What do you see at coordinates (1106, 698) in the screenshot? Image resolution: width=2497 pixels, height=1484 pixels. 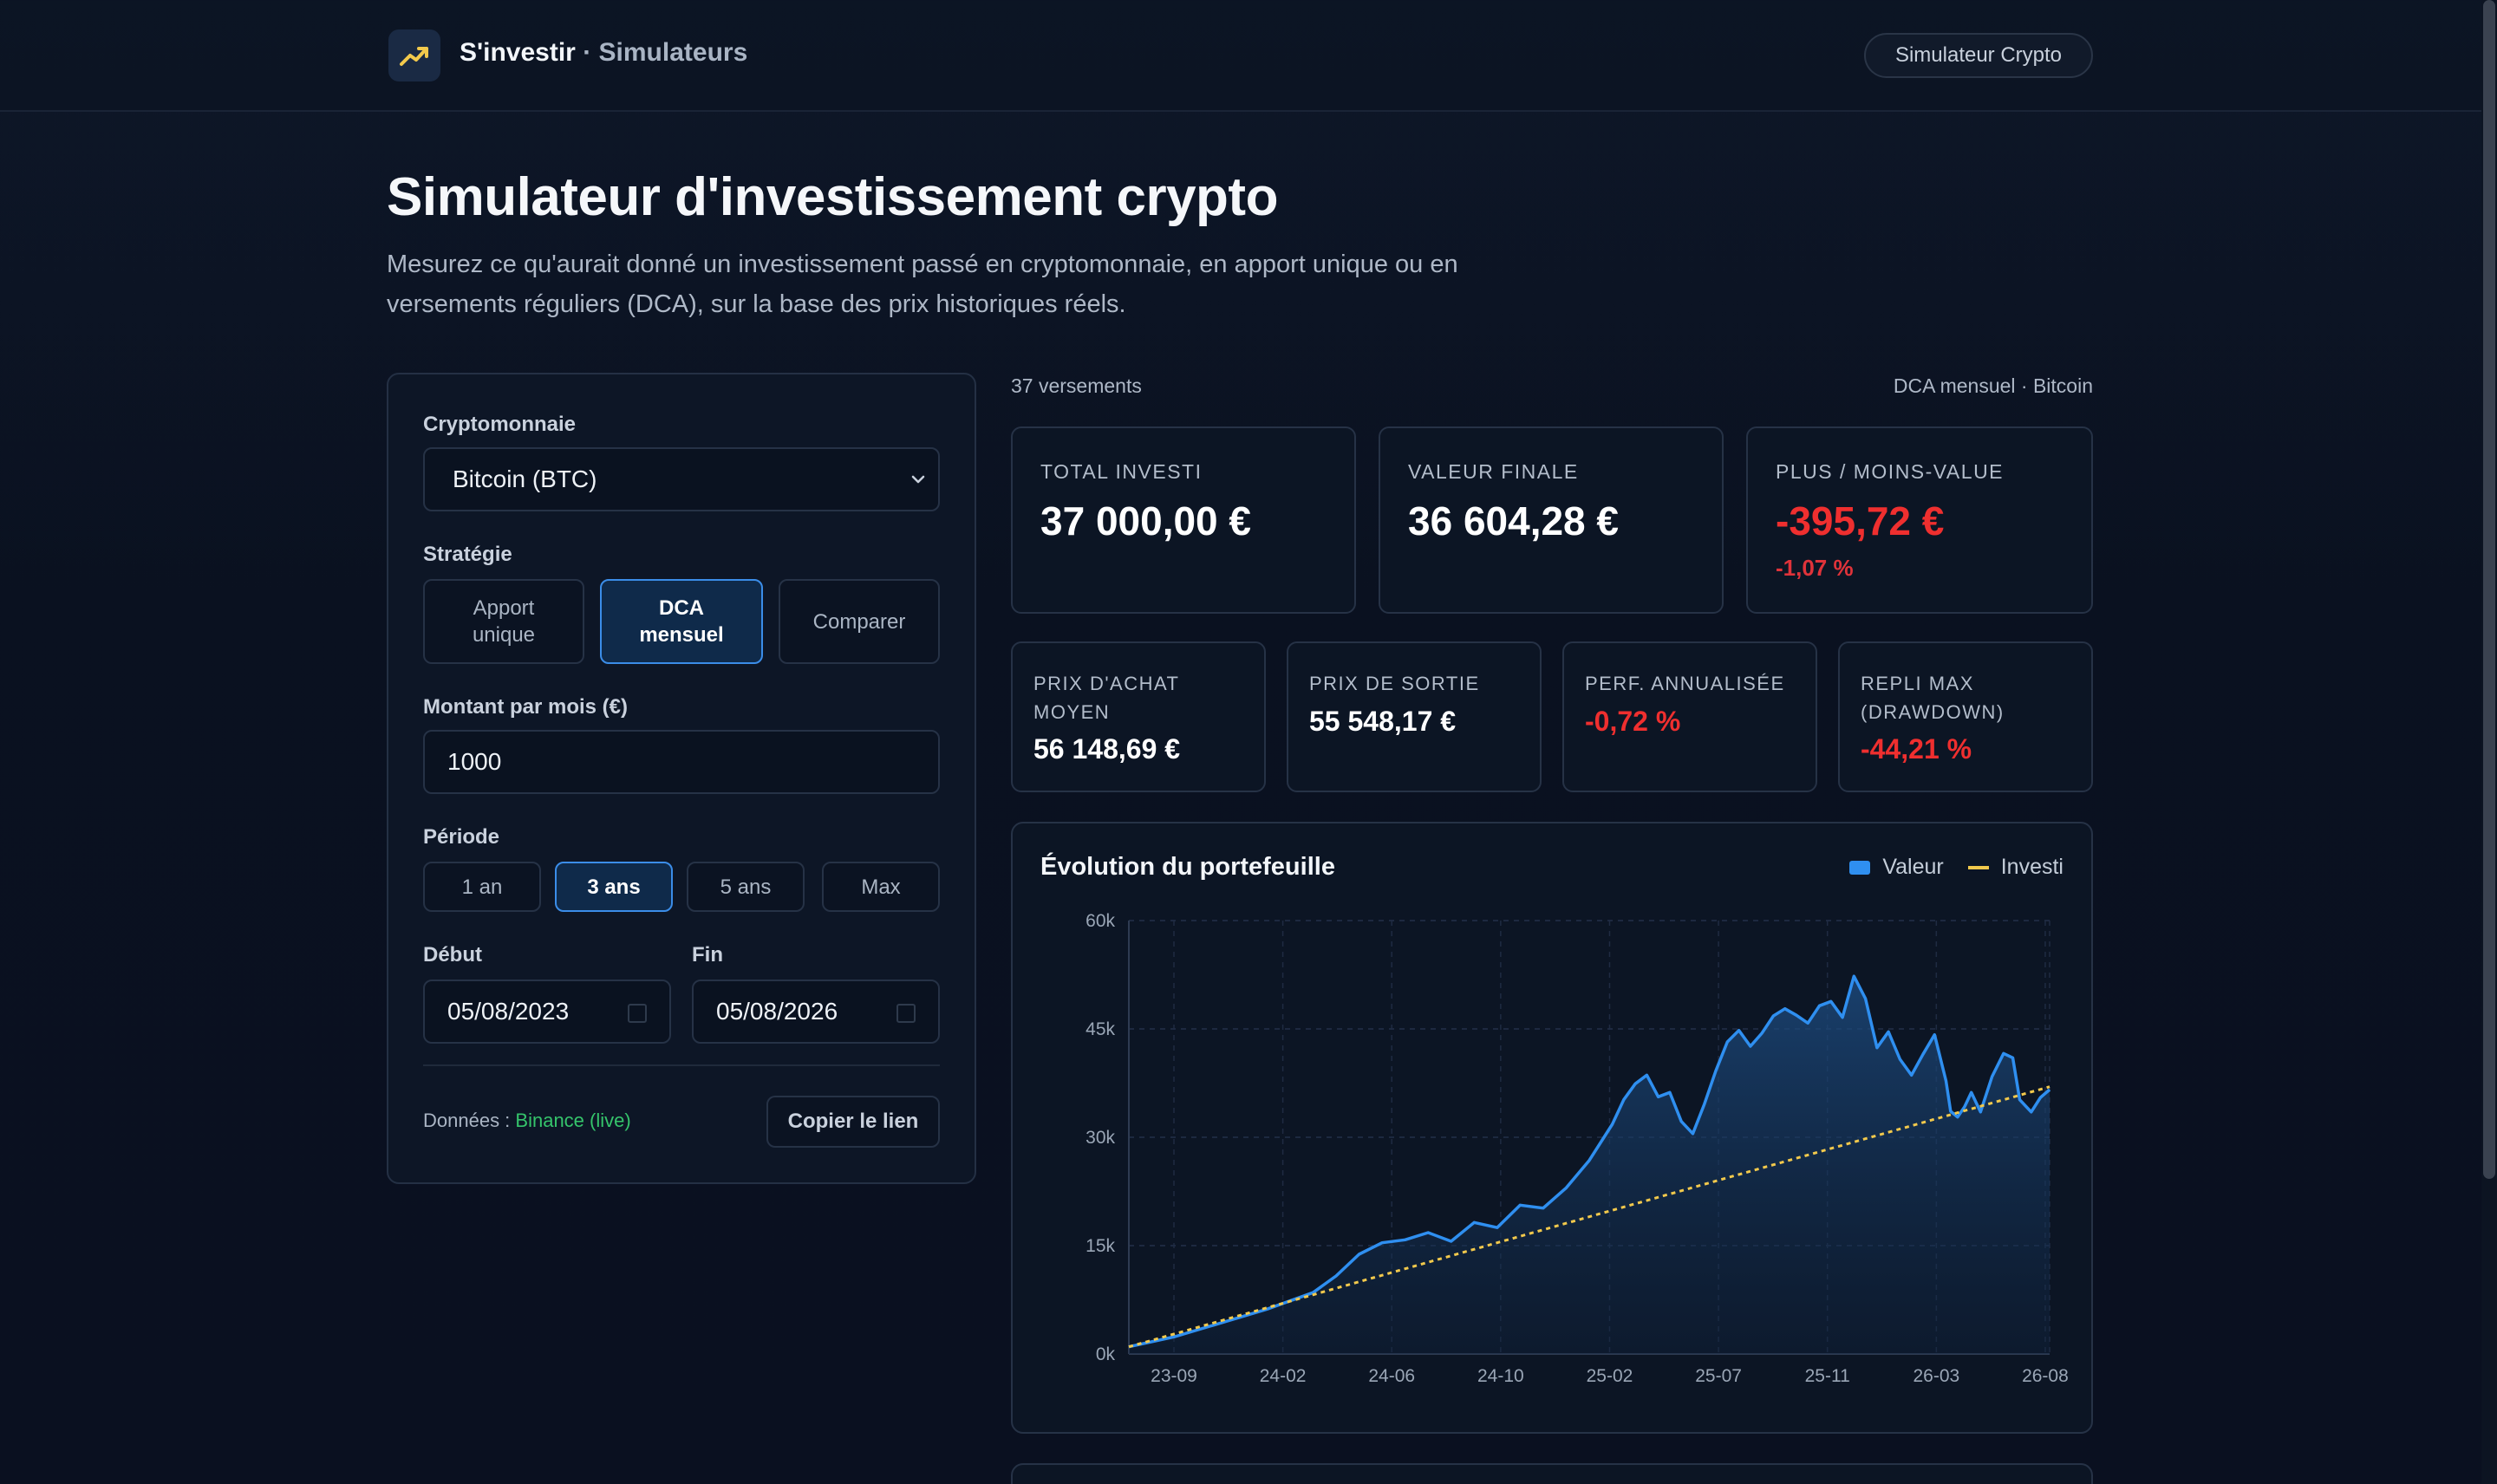 I see `kpi-label: PRIX D'ACHAT MOYEN` at bounding box center [1106, 698].